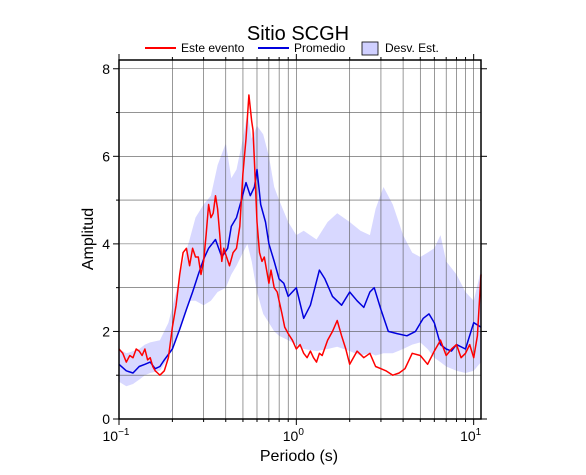 Image resolution: width=586 pixels, height=475 pixels. I want to click on y-tick-label: 2, so click(106, 331).